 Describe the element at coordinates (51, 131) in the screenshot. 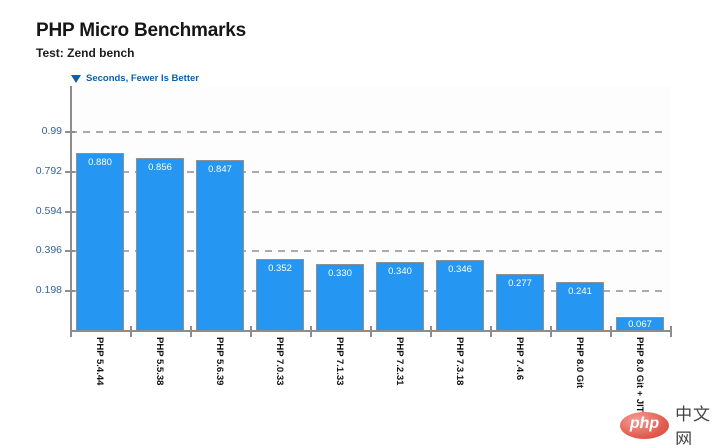

I see `y-axis-tick-label: 0.99` at that location.